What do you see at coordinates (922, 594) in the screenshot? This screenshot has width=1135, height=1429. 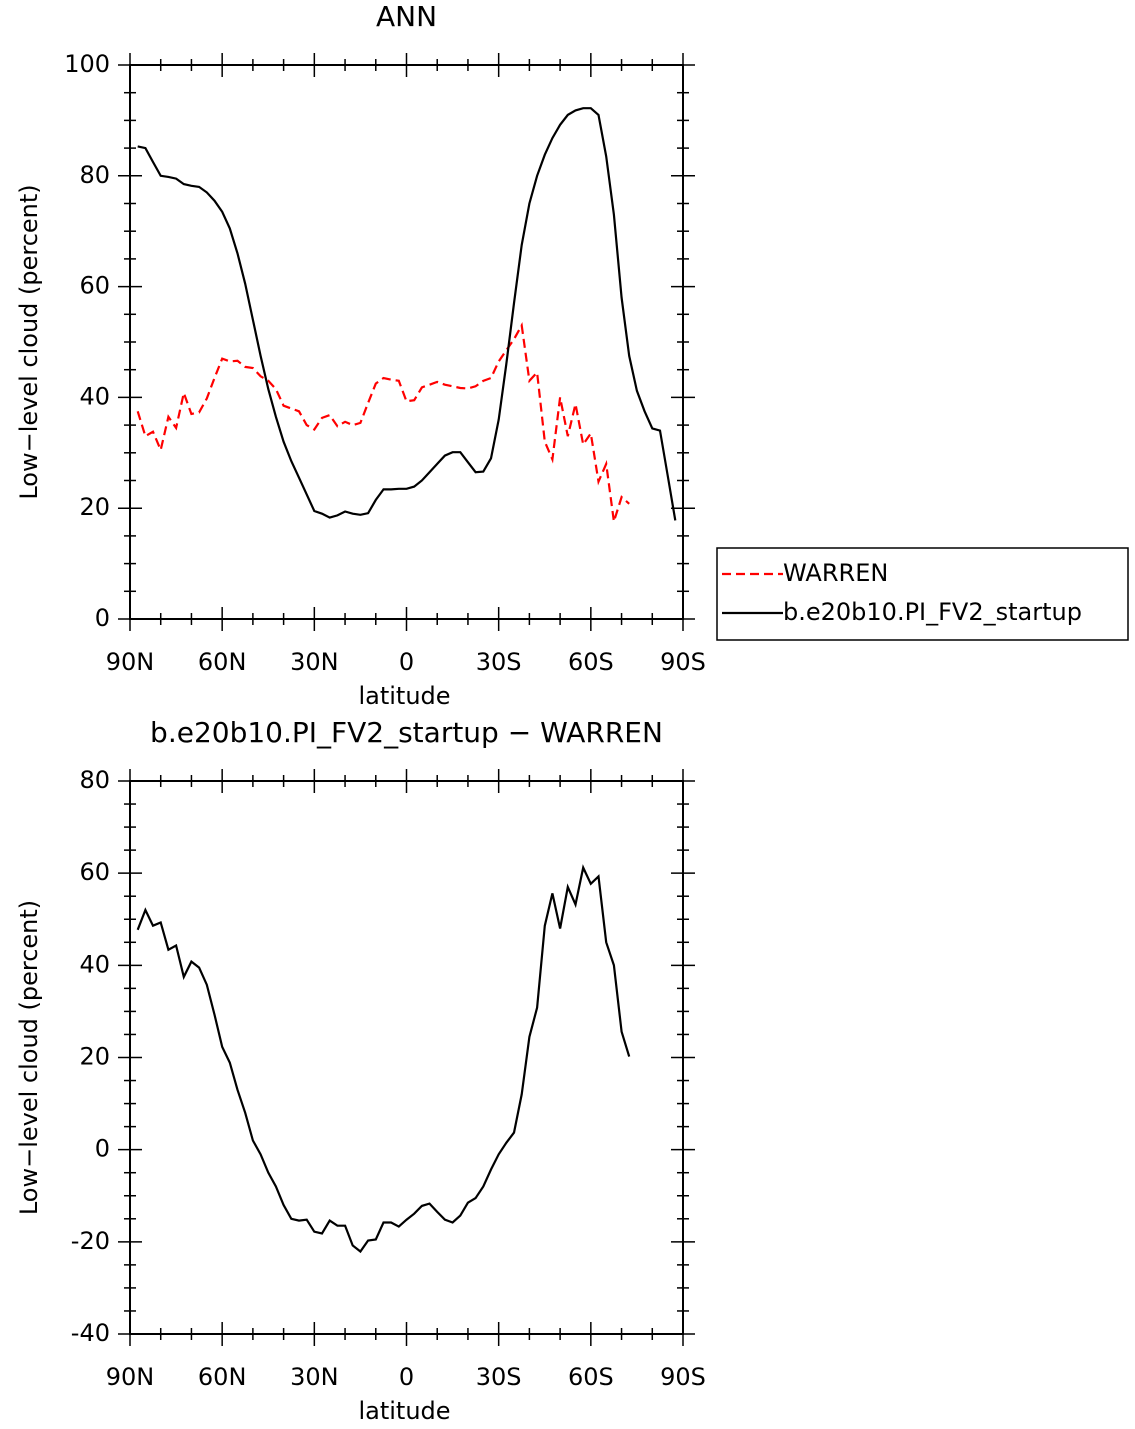 I see `legend-box` at bounding box center [922, 594].